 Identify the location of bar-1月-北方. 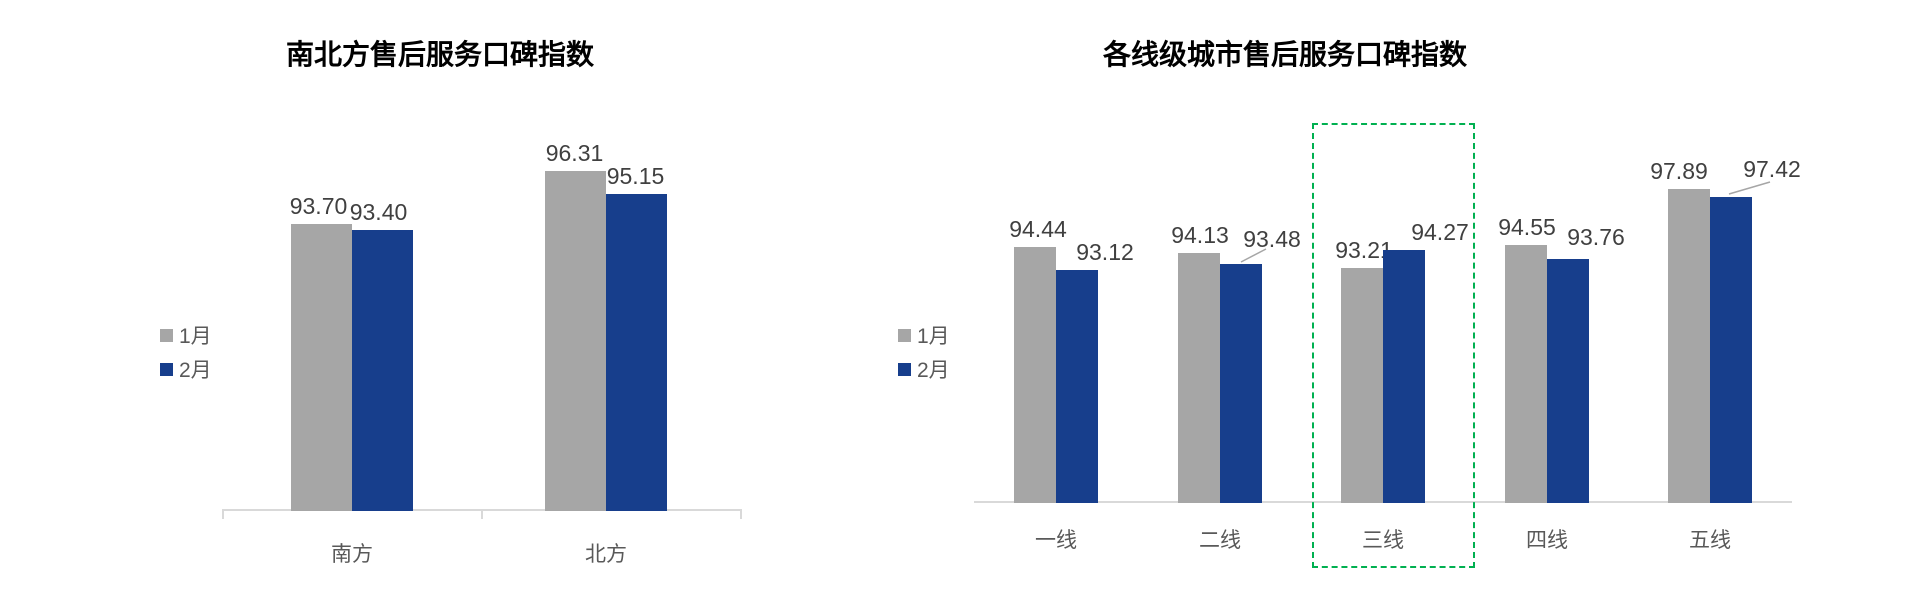
(575, 341).